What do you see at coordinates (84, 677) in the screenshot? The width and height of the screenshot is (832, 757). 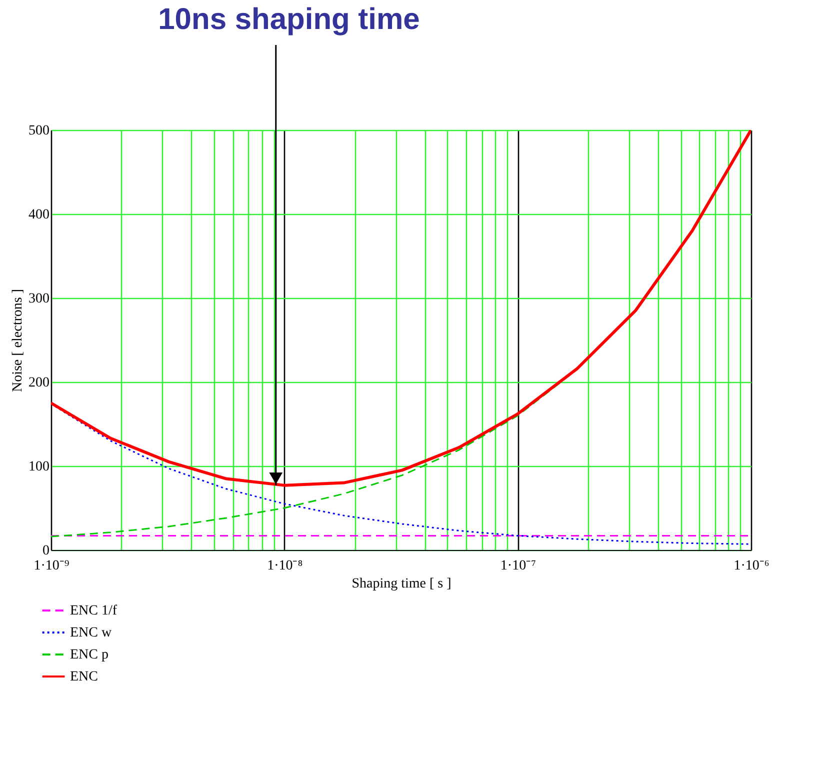 I see `legend-label: ENC` at bounding box center [84, 677].